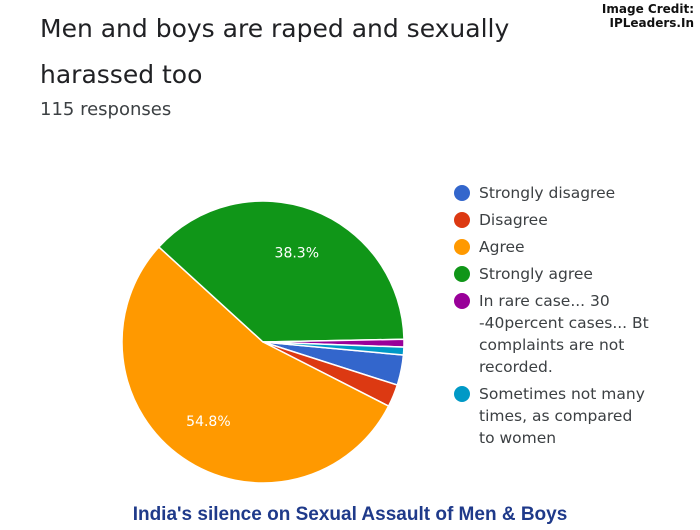  I want to click on pie-slice-sometimes-not-many-times-as-co, so click(333, 348).